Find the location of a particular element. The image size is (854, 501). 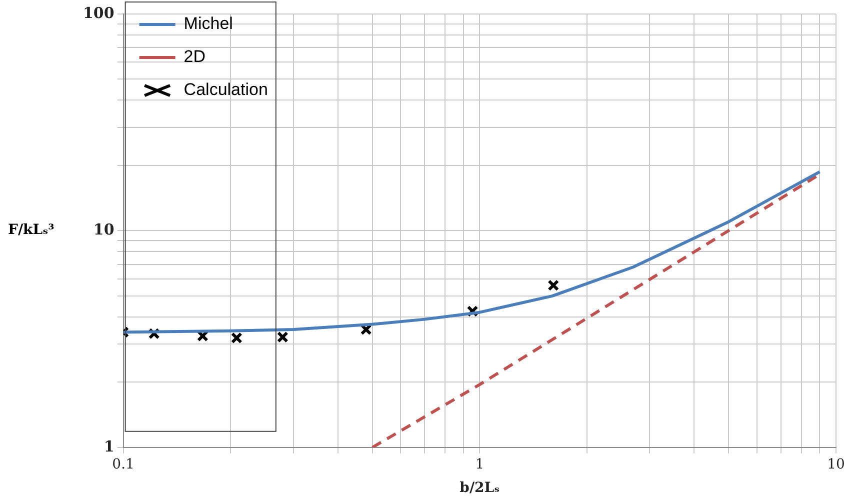

x-tick-label: 0.1 is located at coordinates (123, 464).